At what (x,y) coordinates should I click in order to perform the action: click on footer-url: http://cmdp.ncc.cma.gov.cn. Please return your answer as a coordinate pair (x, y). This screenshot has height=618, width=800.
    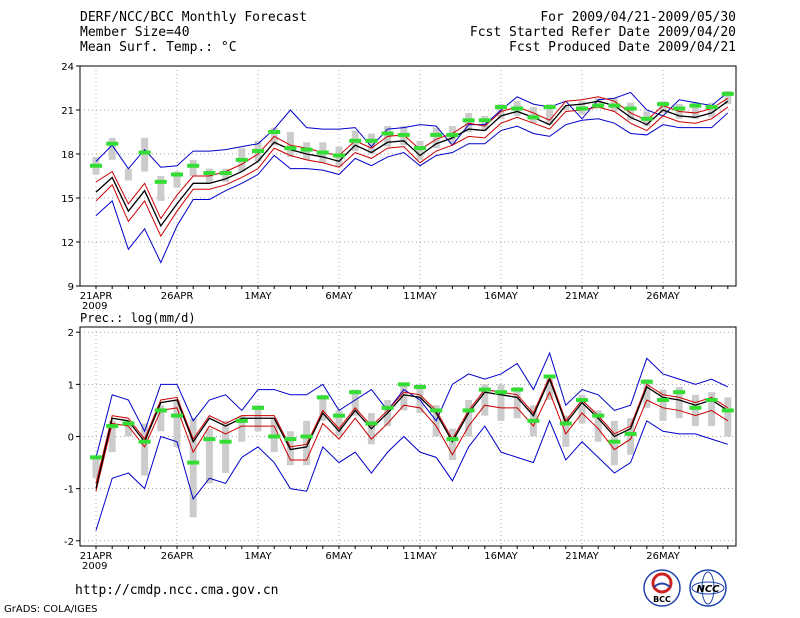
    Looking at the image, I should click on (177, 590).